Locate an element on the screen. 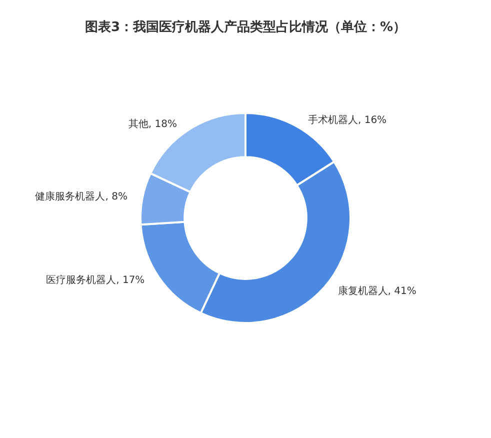 The width and height of the screenshot is (491, 438). slice-label: 健康服务机器人, 8% is located at coordinates (81, 196).